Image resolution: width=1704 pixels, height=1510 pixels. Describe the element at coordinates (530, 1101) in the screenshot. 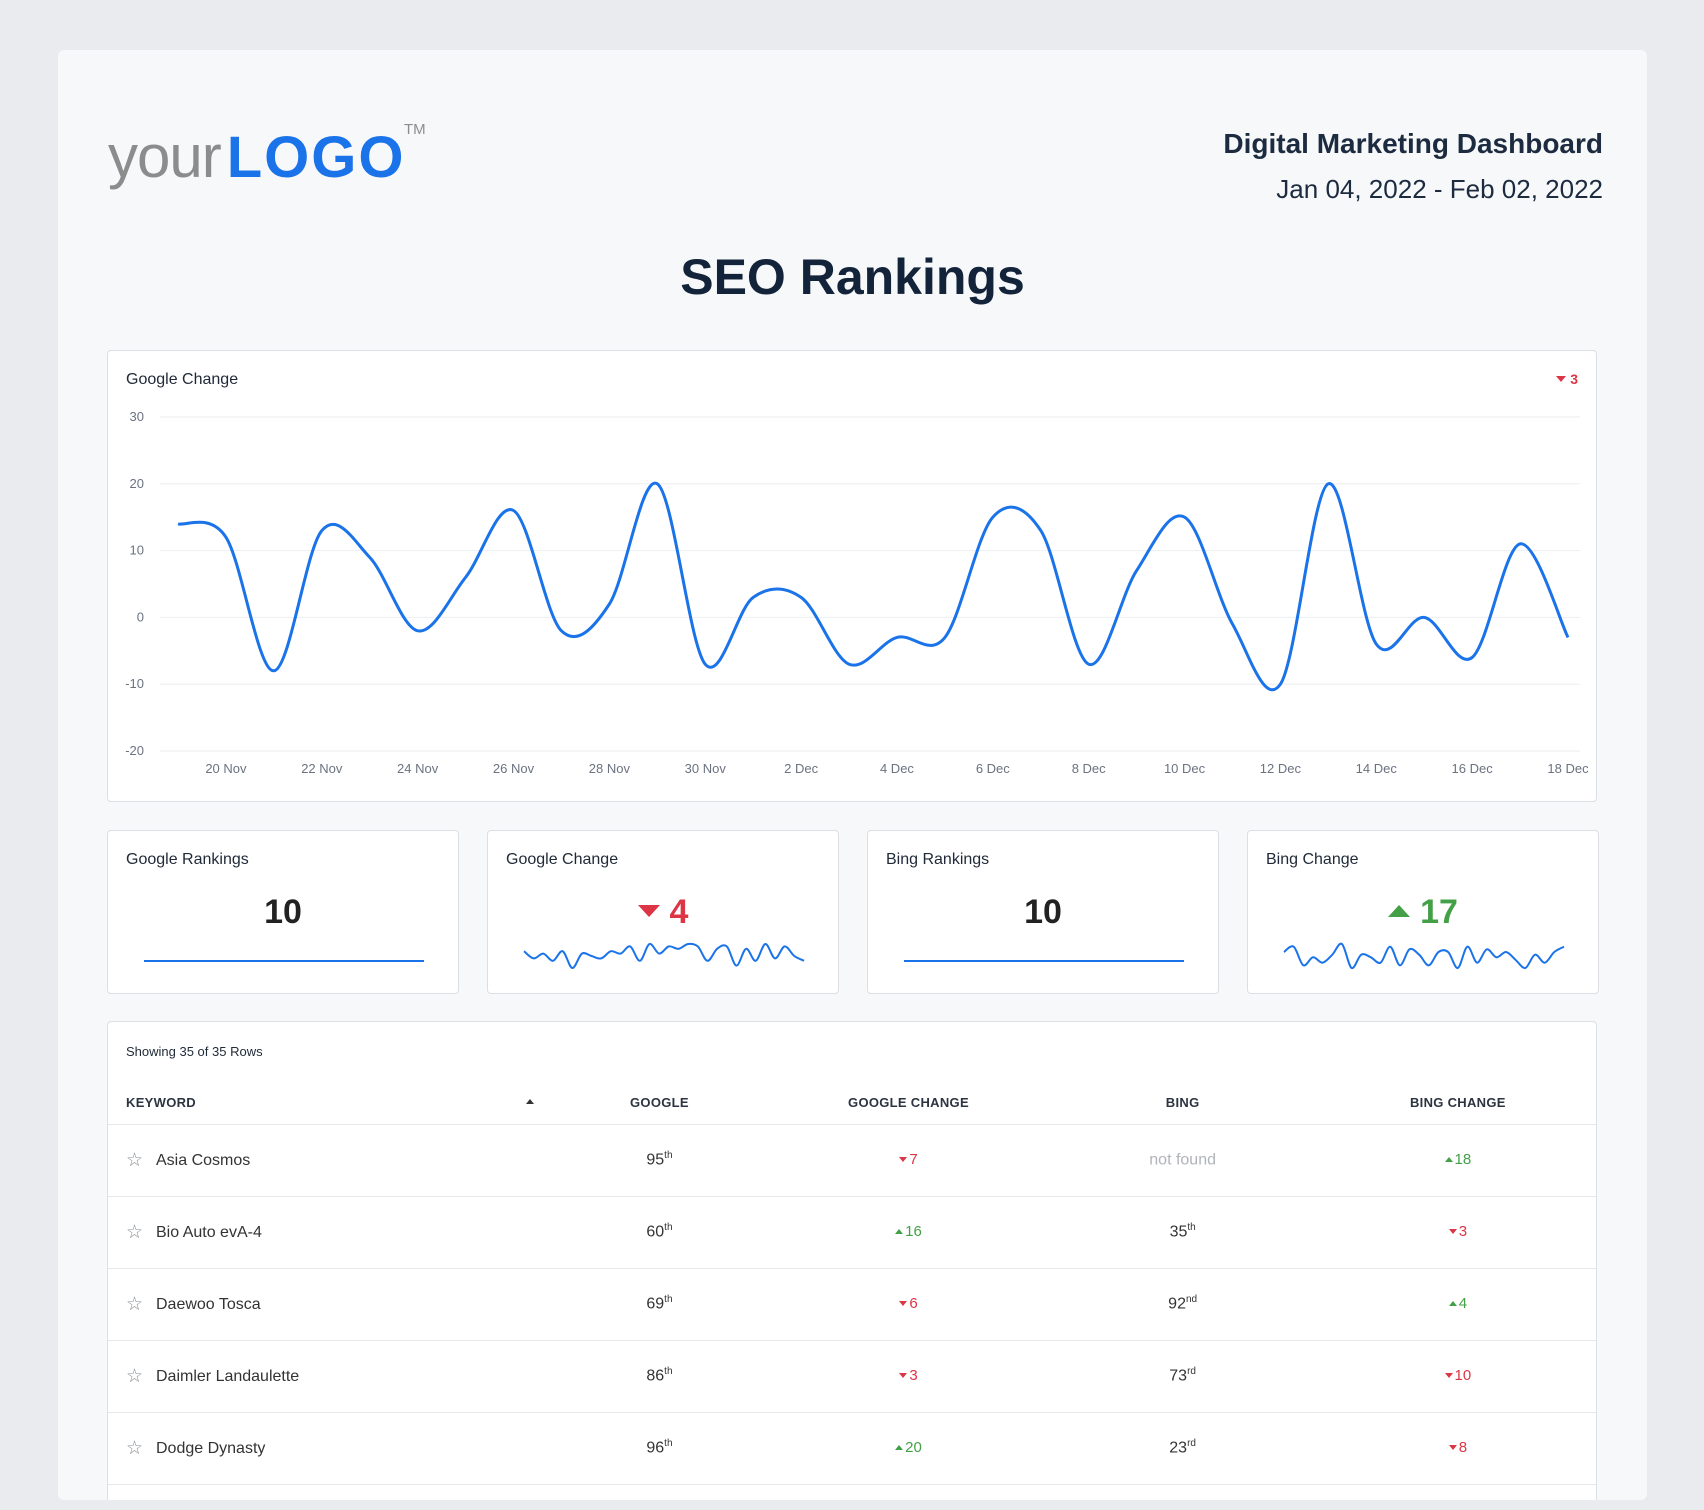

I see `sort-asc-icon` at that location.